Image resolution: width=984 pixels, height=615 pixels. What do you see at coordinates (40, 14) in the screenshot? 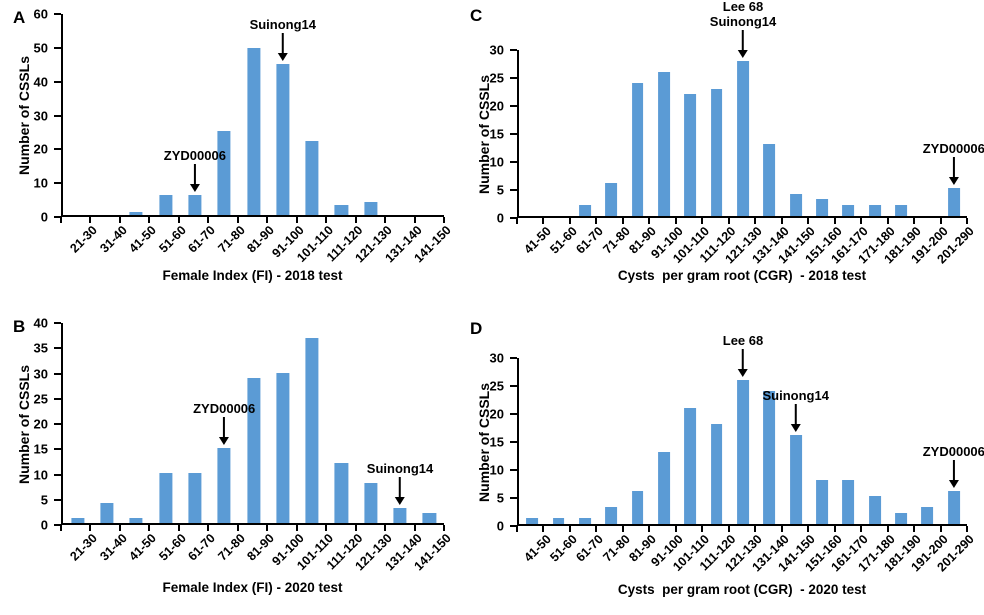
I see `y-tick-label: 60` at bounding box center [40, 14].